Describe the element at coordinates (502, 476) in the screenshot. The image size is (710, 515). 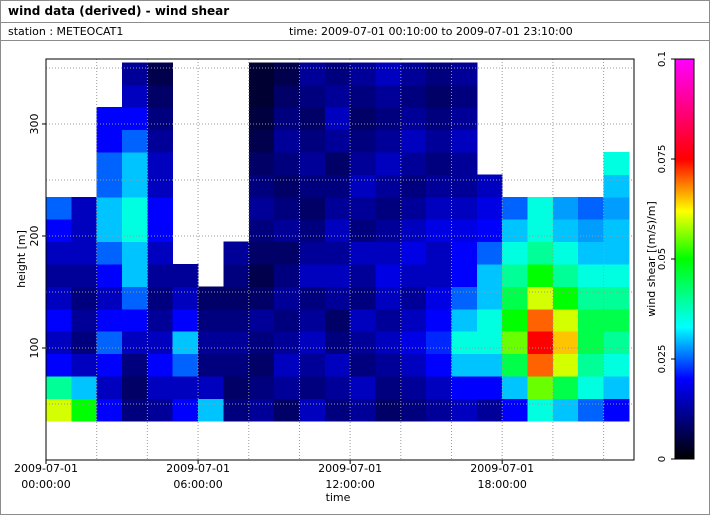
I see `x-tick-label: 2009-07-01 18:00:00` at that location.